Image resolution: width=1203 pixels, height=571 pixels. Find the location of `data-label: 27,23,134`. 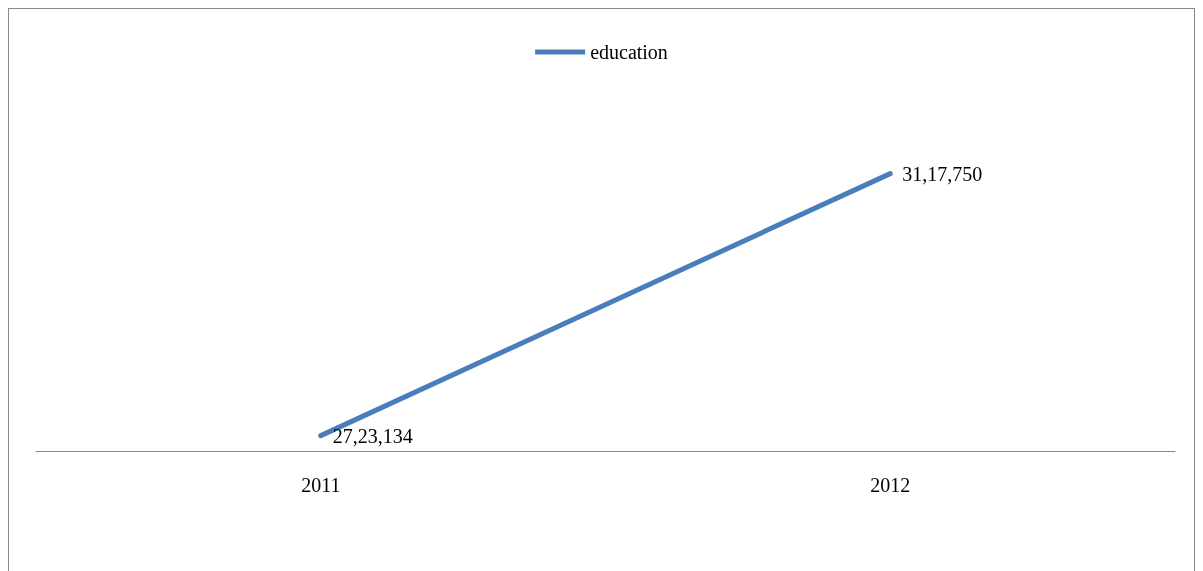

data-label: 27,23,134 is located at coordinates (372, 435).